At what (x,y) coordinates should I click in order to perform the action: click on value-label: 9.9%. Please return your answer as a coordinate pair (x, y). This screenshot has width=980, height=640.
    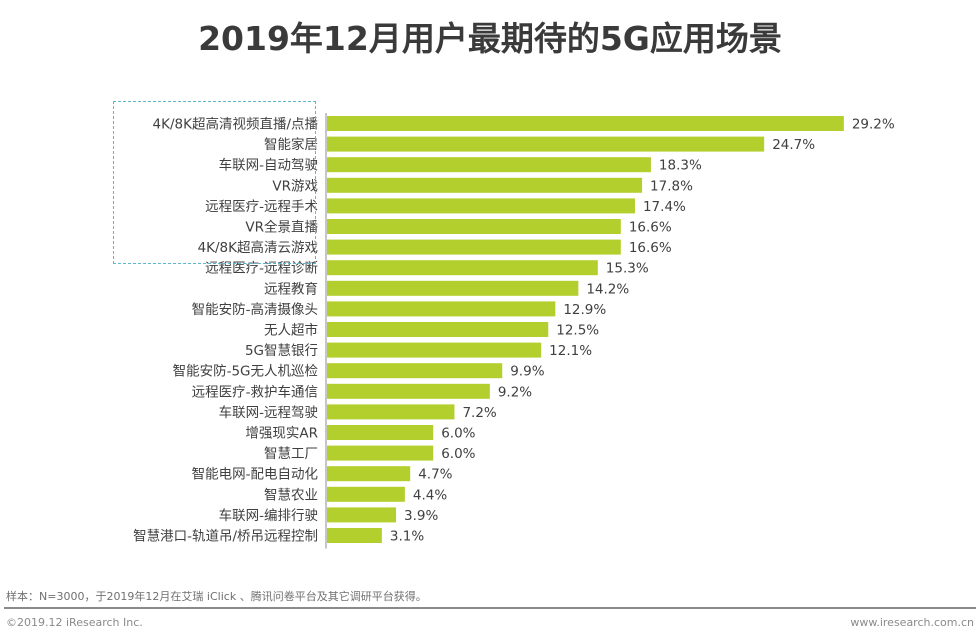
    Looking at the image, I should click on (527, 372).